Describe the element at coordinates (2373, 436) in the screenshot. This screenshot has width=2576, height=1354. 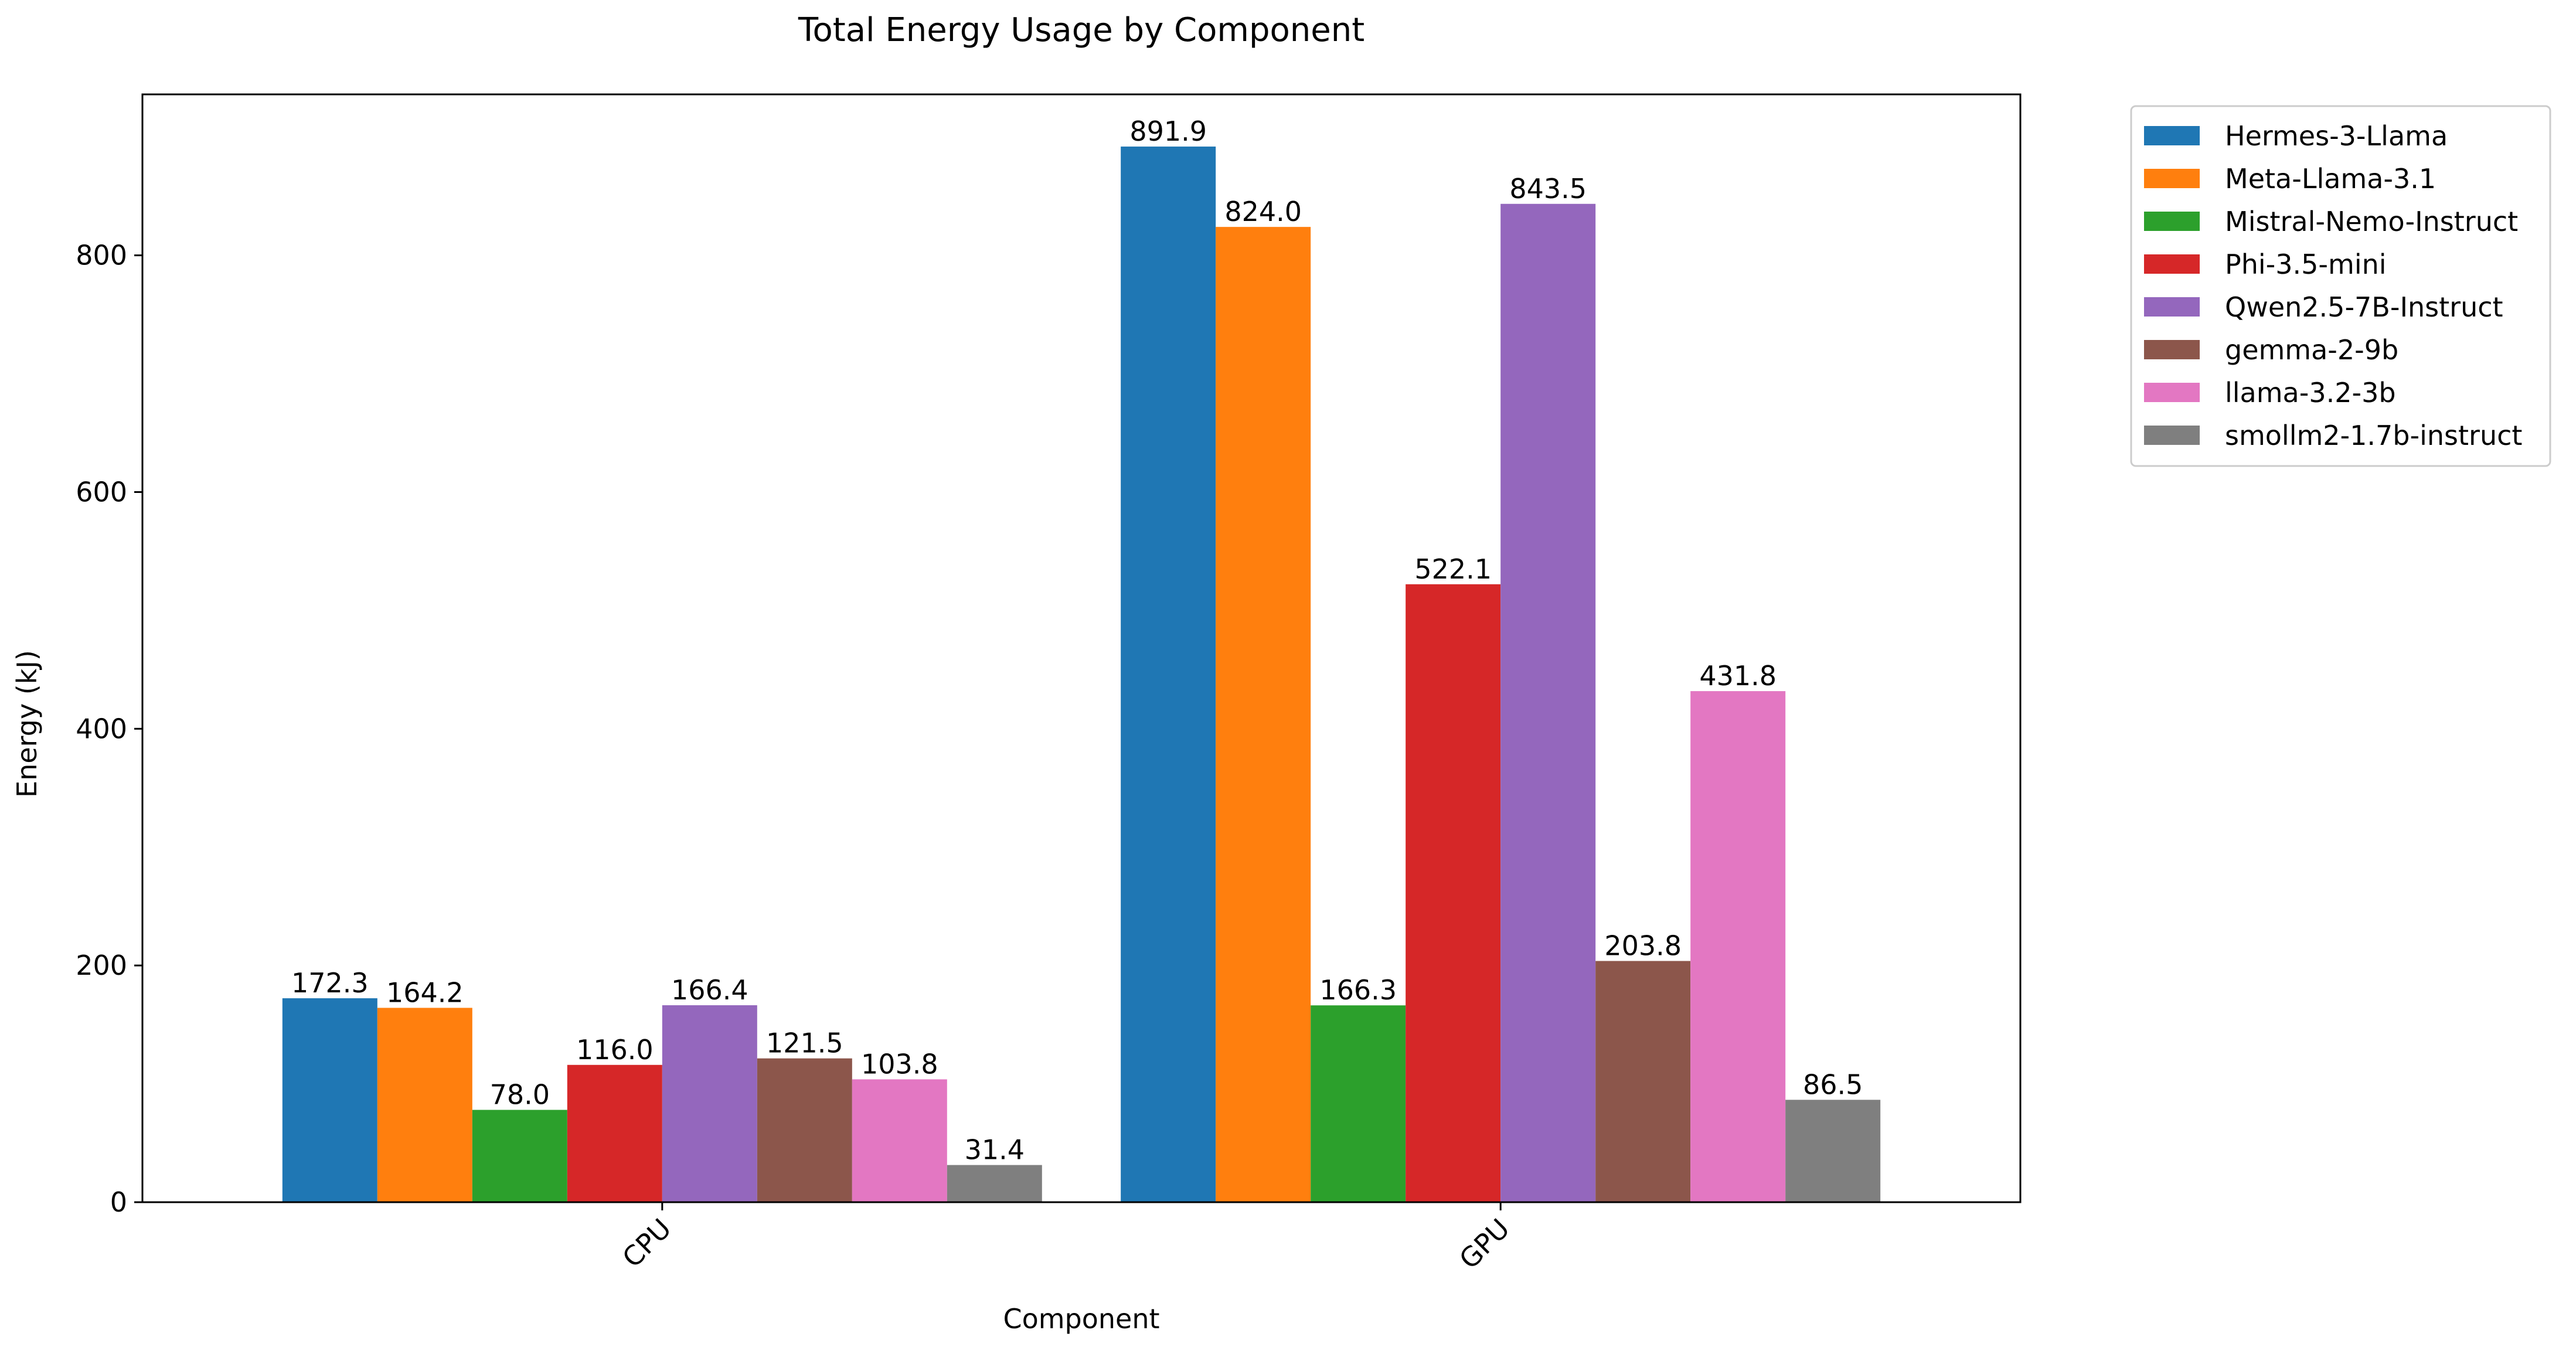
I see `legend-entry-label: smollm2-1.7b-instruct` at that location.